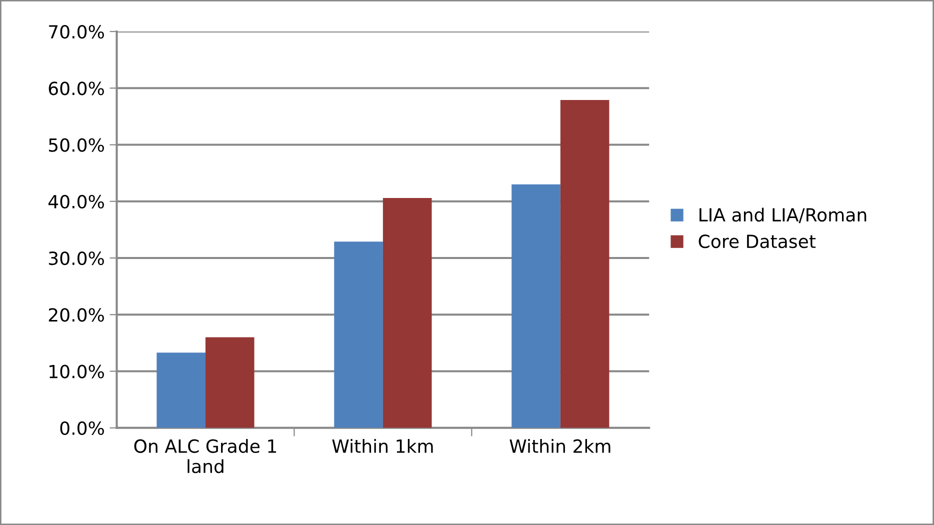 Image resolution: width=934 pixels, height=525 pixels. Describe the element at coordinates (757, 241) in the screenshot. I see `legend-label: Core Dataset` at that location.